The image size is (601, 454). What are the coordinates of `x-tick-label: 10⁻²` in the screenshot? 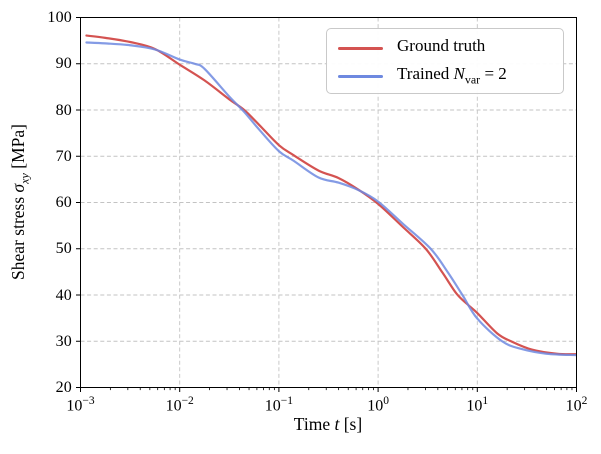 It's located at (179, 405).